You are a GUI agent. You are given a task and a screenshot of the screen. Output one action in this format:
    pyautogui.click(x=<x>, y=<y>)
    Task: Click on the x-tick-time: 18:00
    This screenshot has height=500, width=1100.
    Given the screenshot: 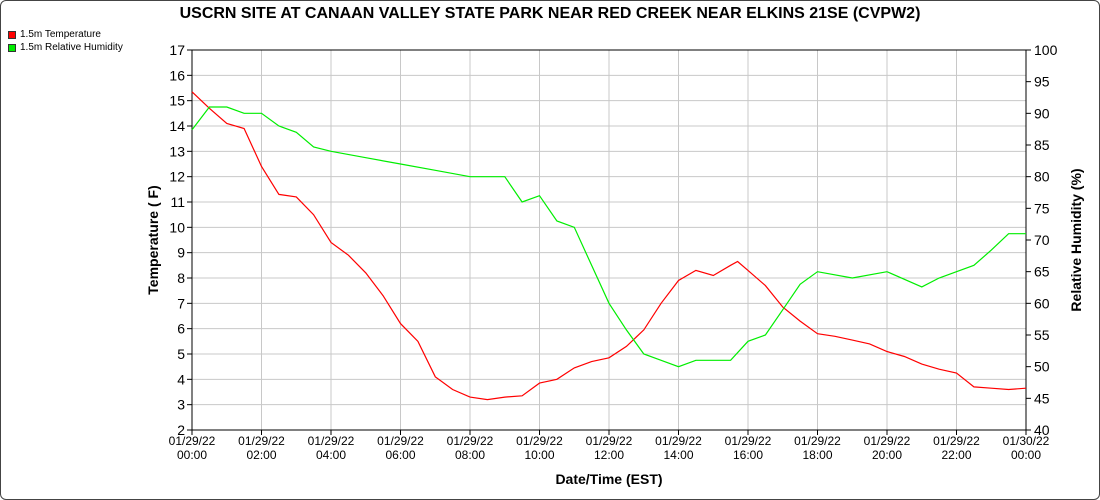 What is the action you would take?
    pyautogui.click(x=817, y=455)
    